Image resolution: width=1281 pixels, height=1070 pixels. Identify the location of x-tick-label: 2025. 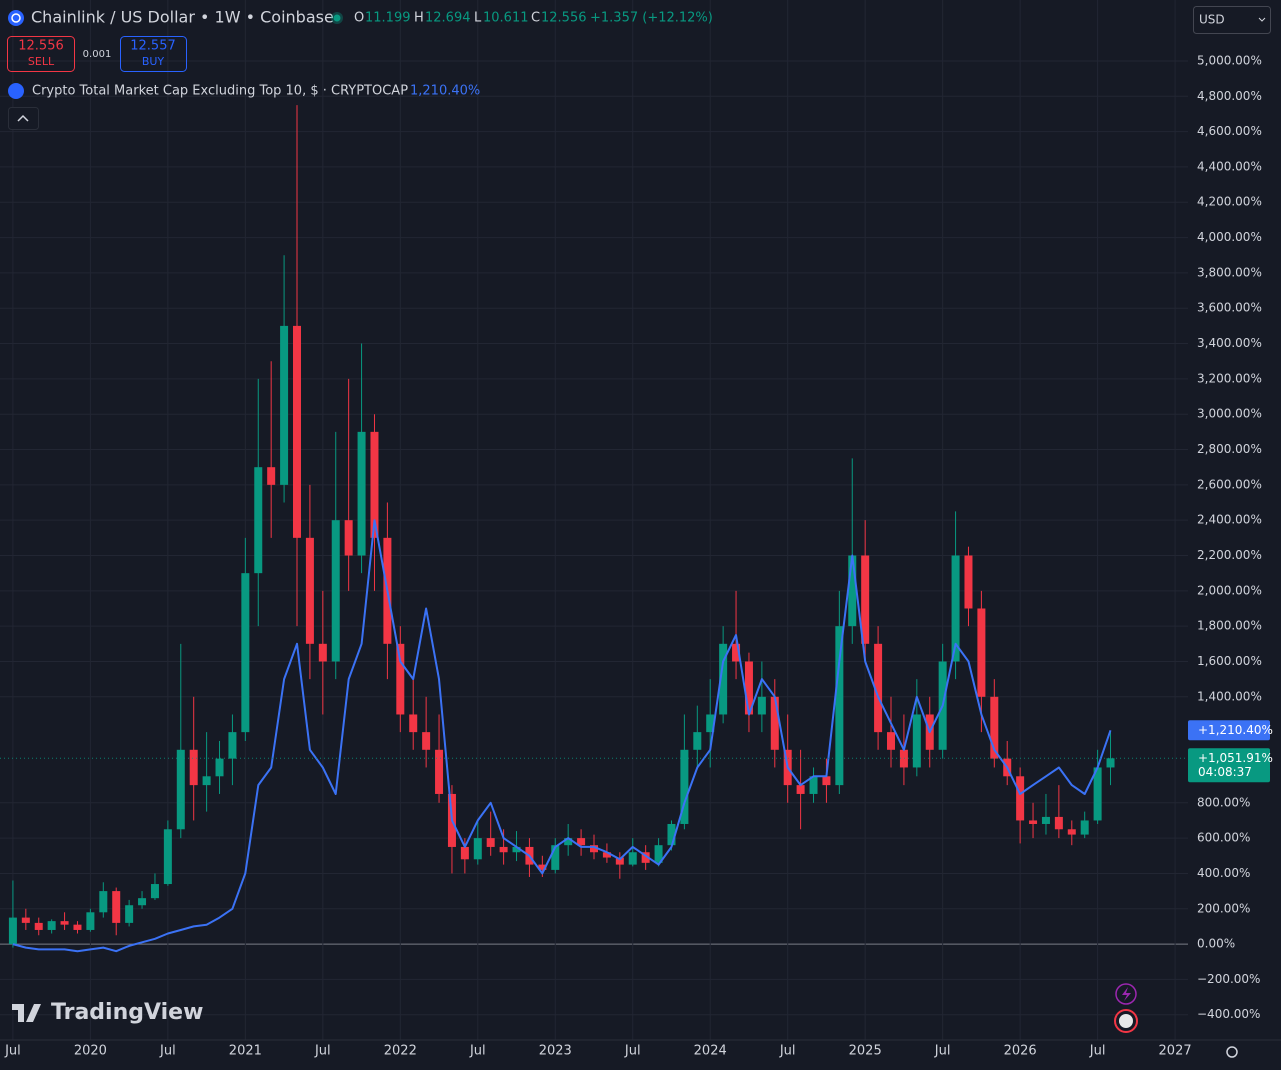
(865, 1051).